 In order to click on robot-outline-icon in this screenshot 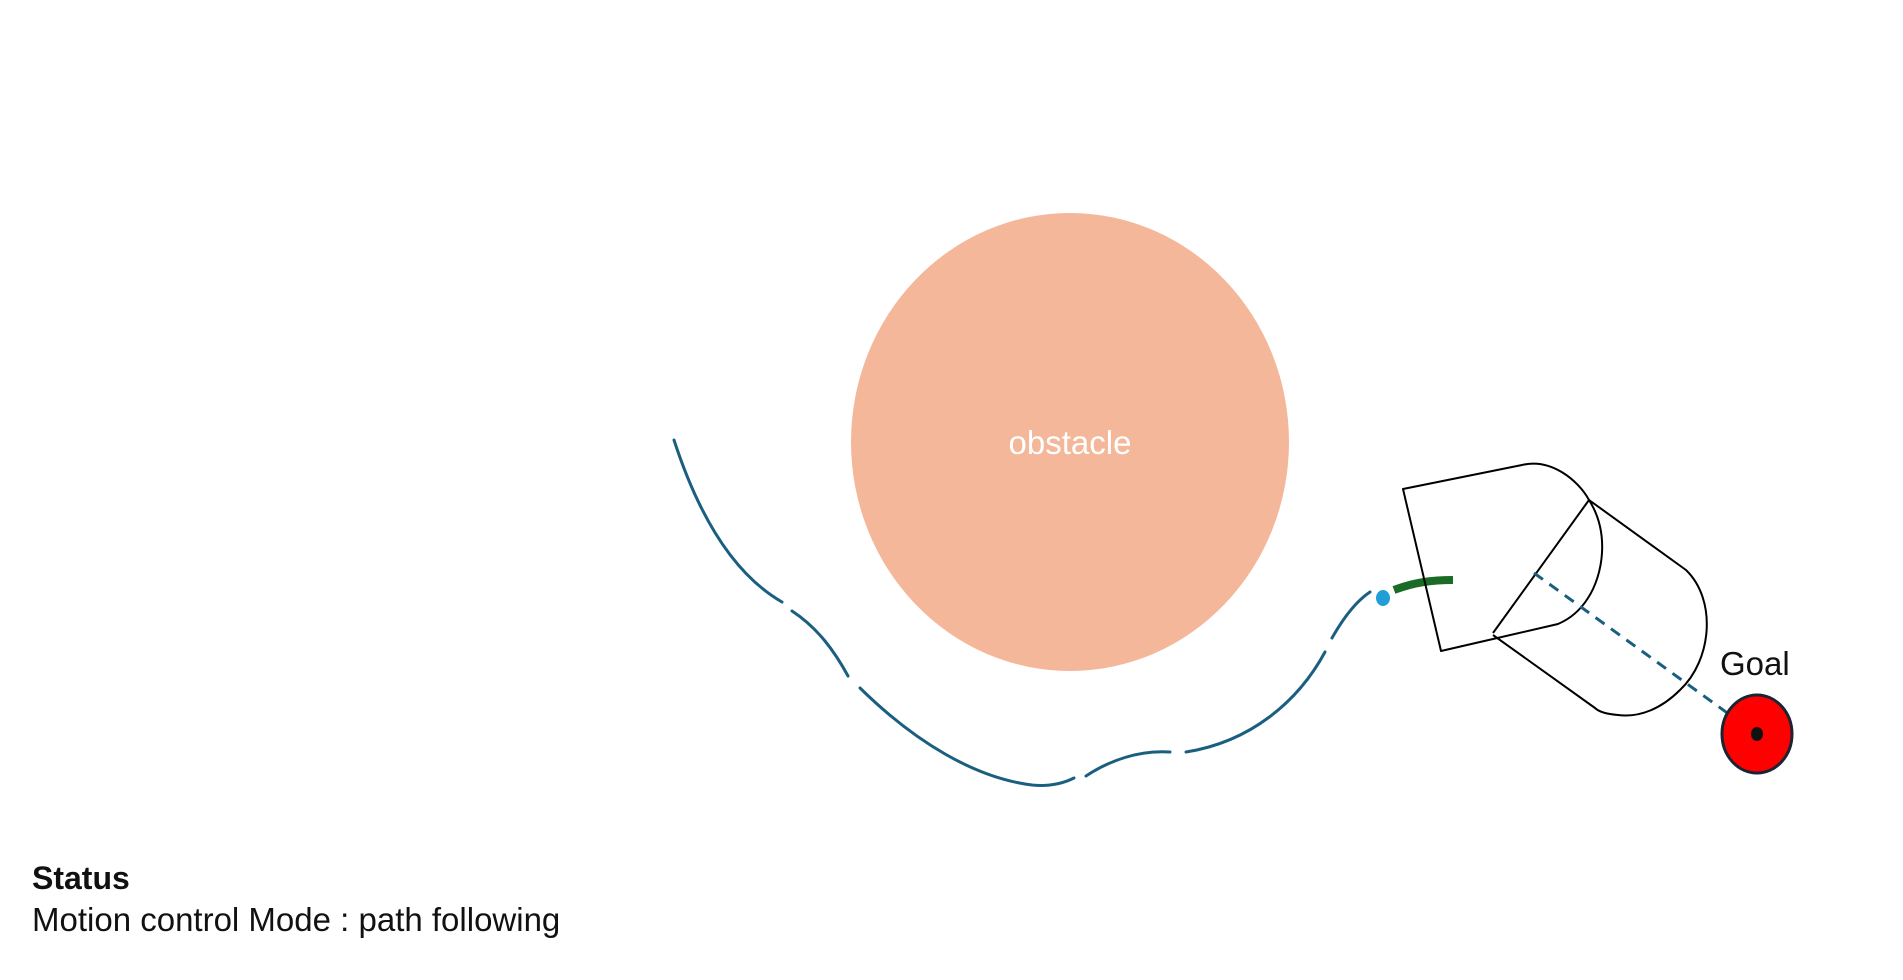, I will do `click(1555, 589)`.